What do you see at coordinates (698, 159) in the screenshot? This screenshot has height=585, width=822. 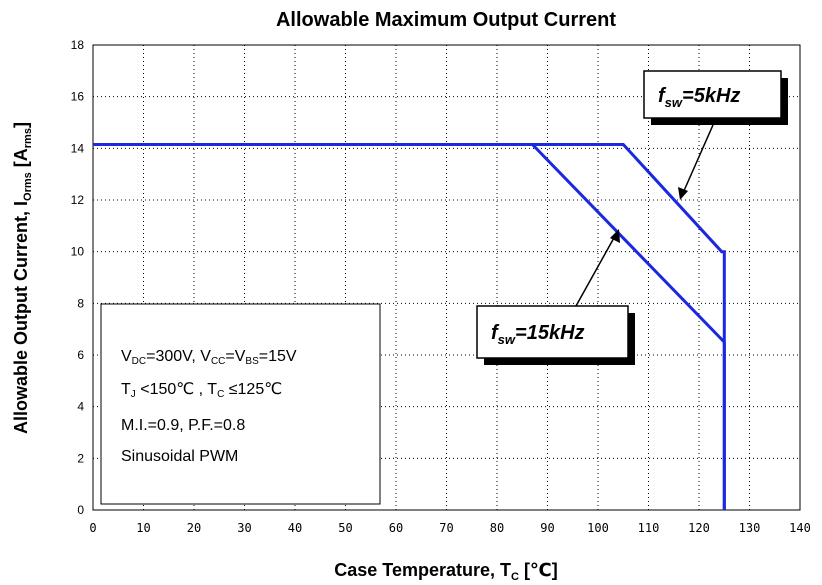 I see `callout-5khz-arrow` at bounding box center [698, 159].